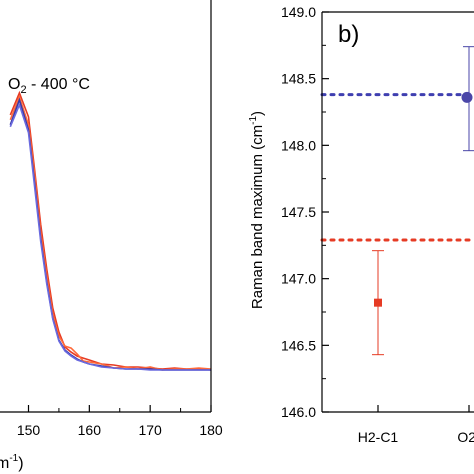  I want to click on y-axis-label-close: ), so click(257, 113).